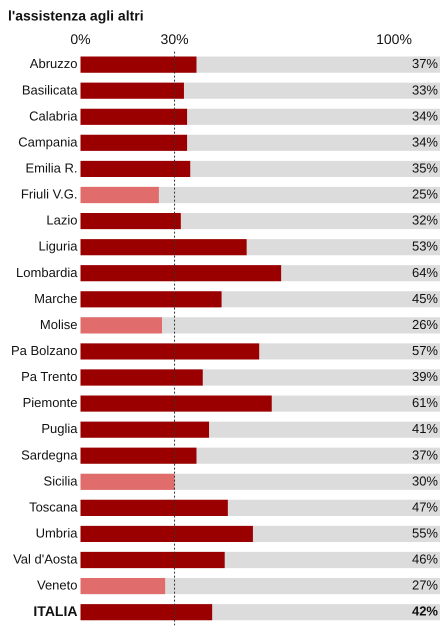  What do you see at coordinates (55, 611) in the screenshot?
I see `y-tick-label: ITALIA` at bounding box center [55, 611].